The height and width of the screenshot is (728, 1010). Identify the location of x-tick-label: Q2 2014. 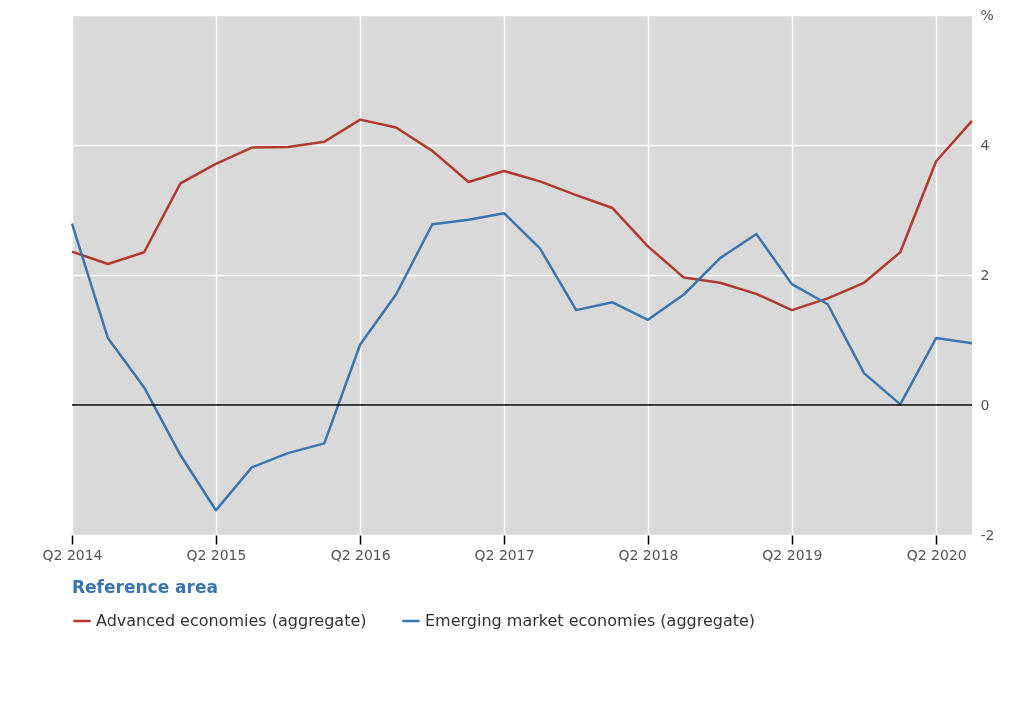
(72, 554).